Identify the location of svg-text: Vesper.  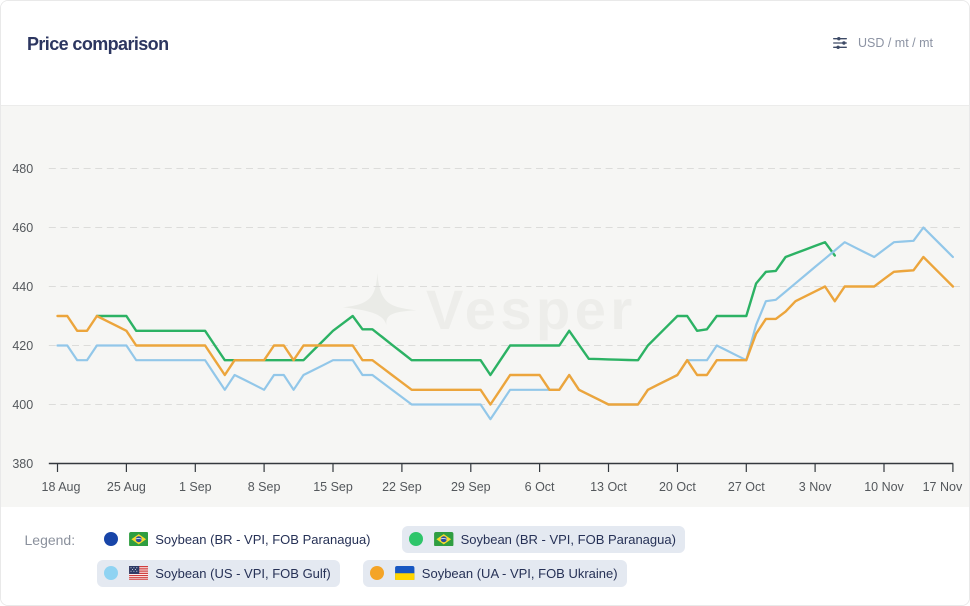
(531, 309).